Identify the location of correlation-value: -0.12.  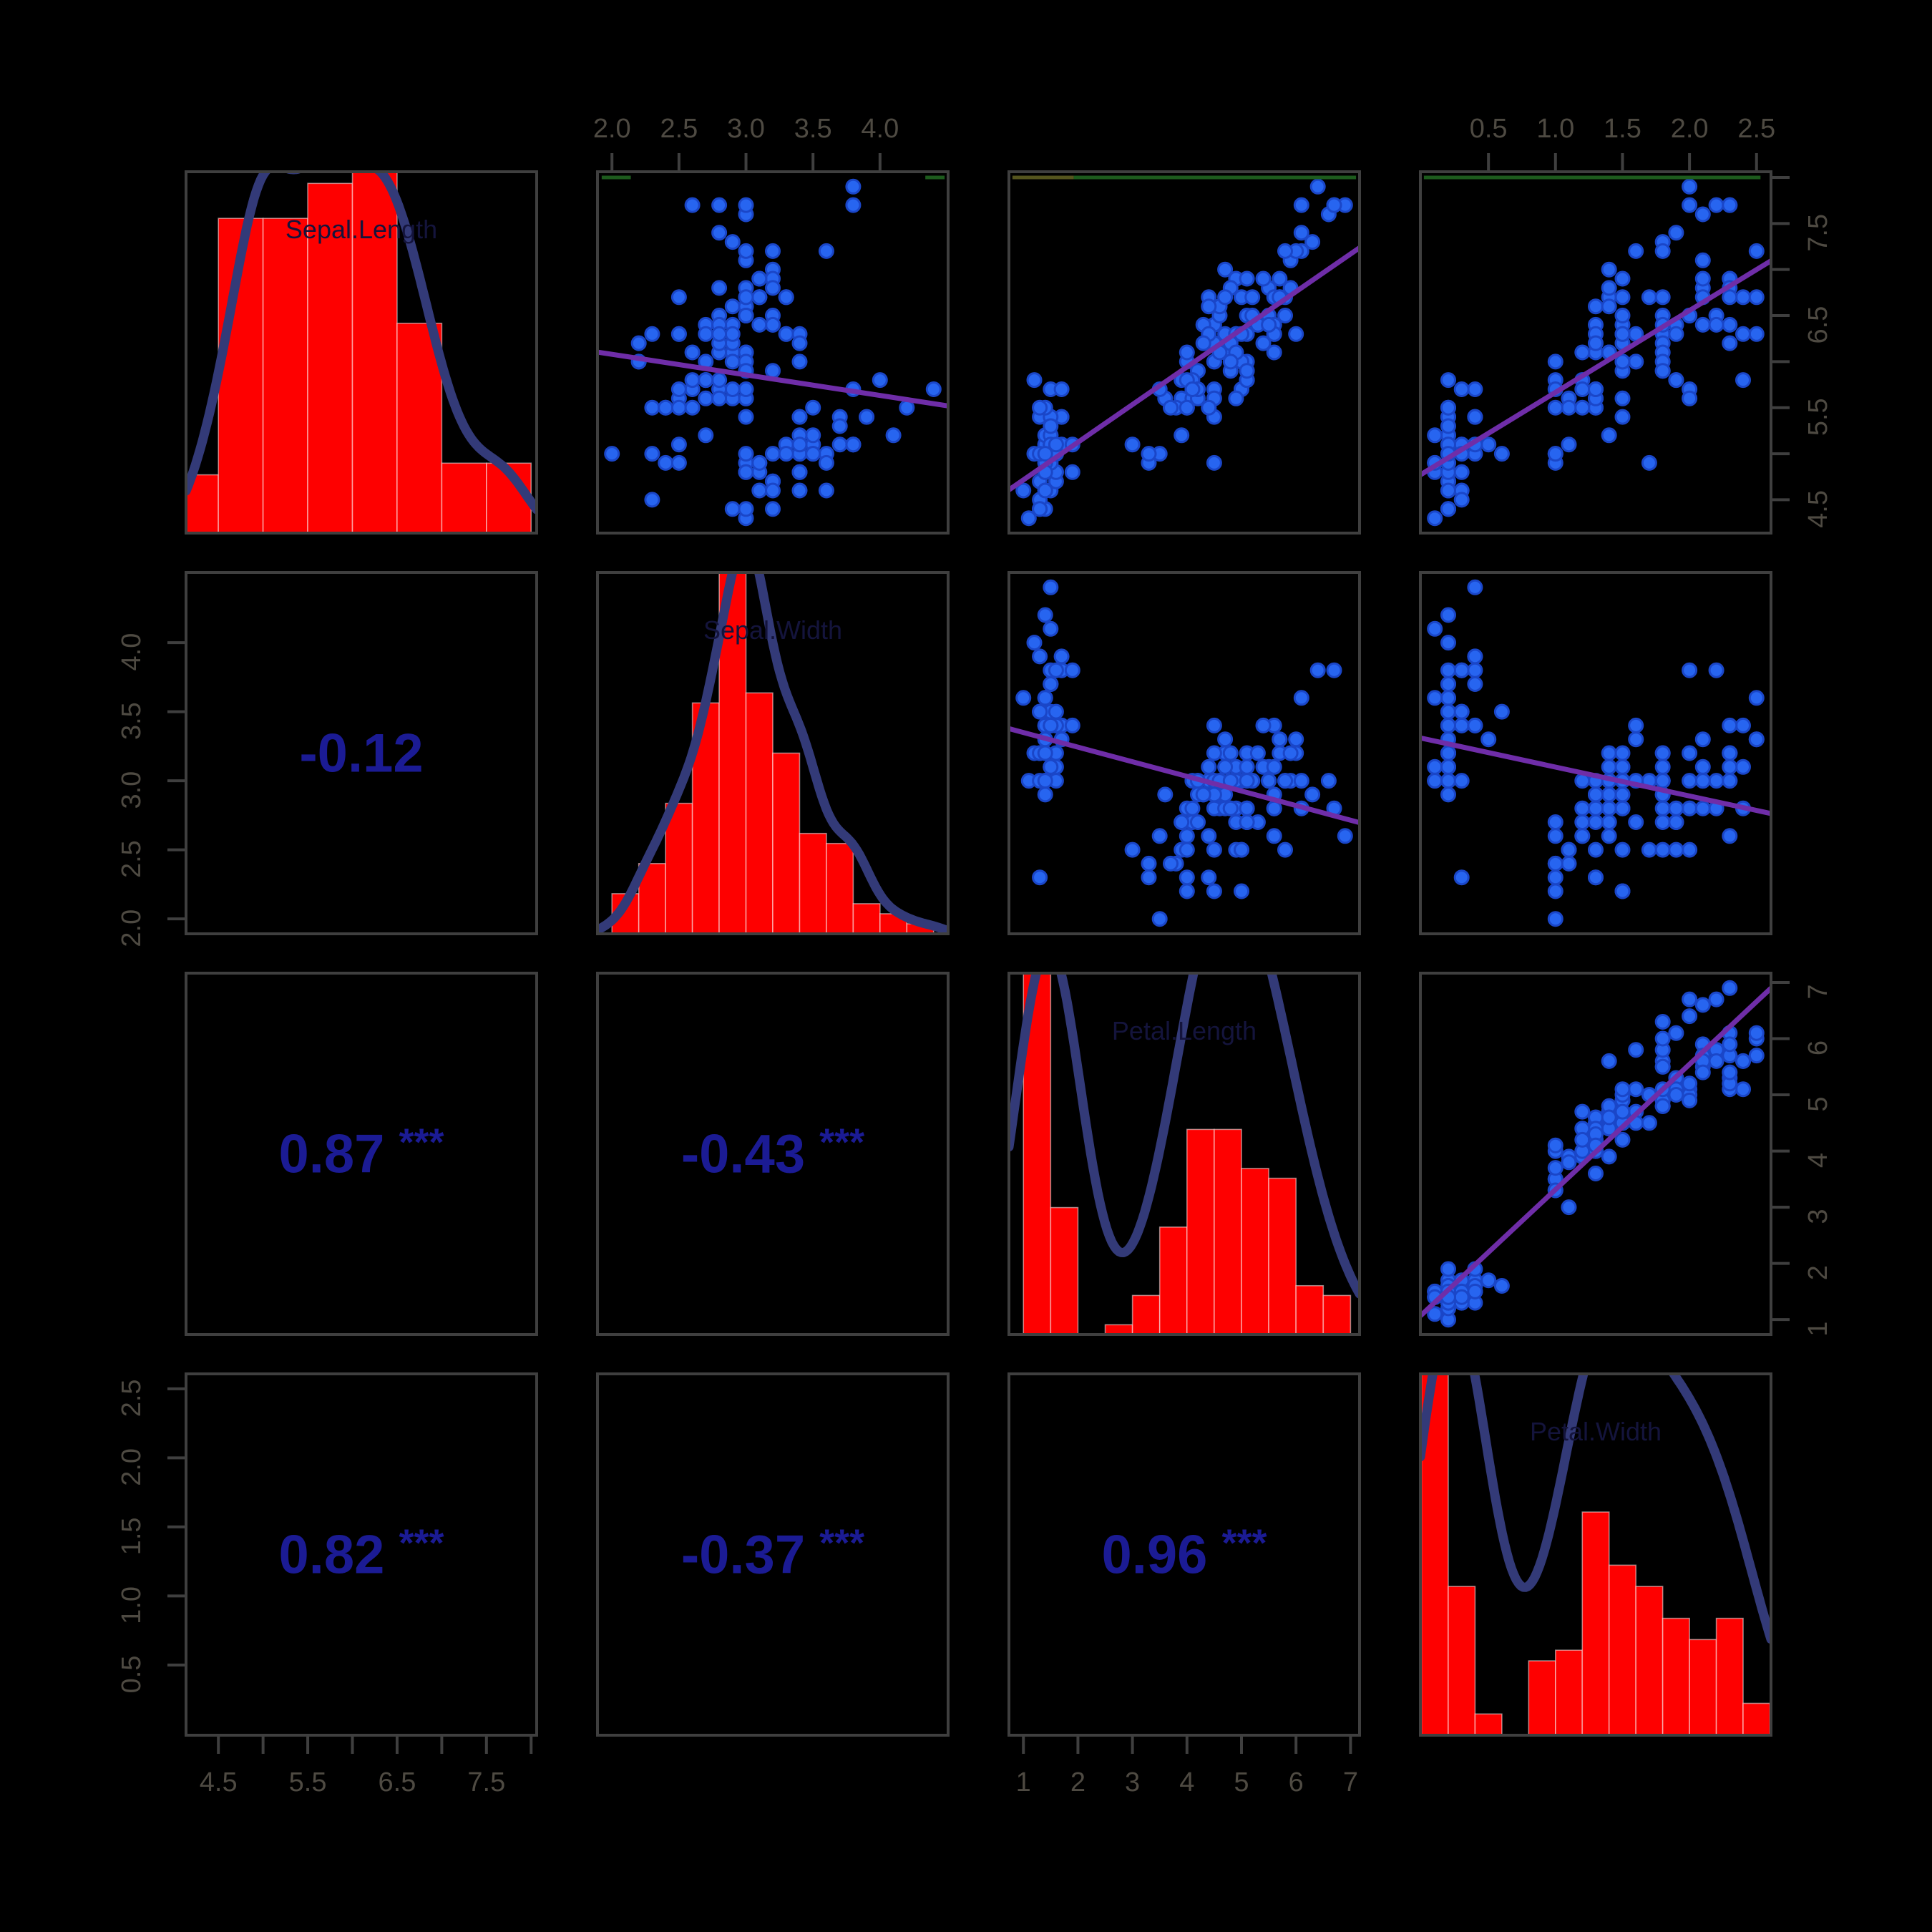
(361, 753).